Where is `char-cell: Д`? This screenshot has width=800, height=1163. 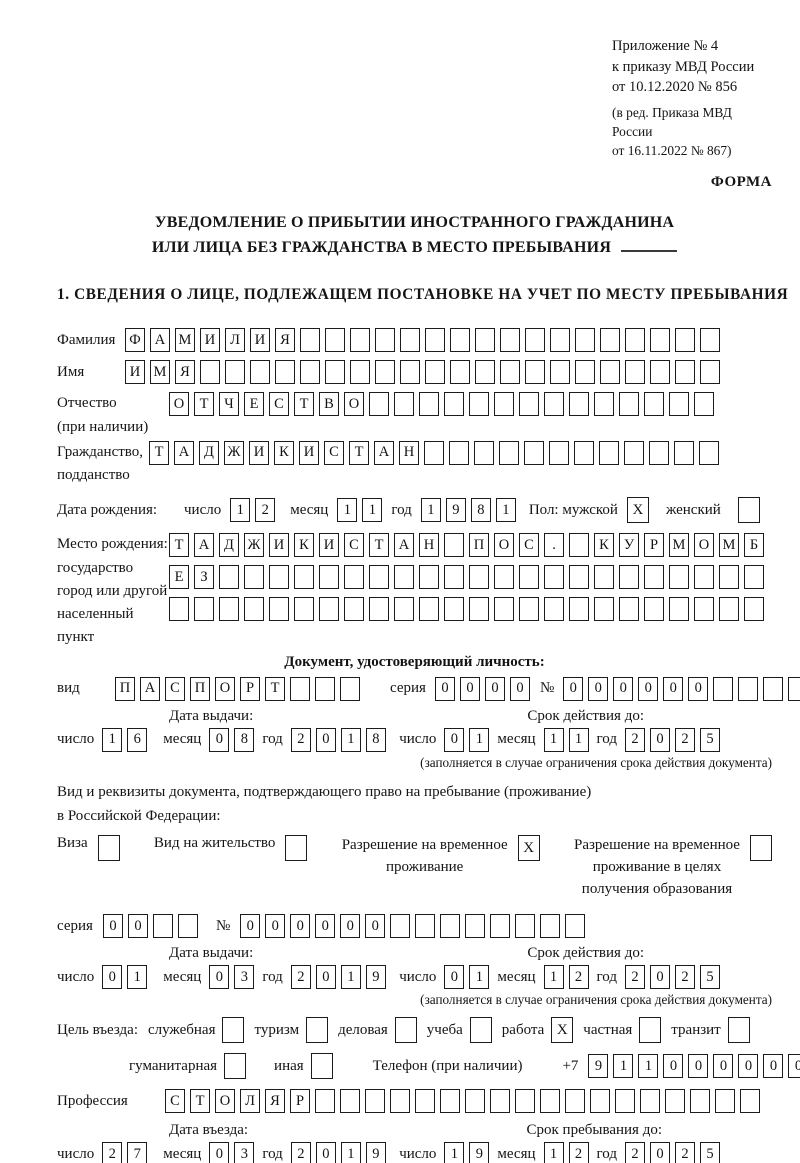
char-cell: Д is located at coordinates (209, 452).